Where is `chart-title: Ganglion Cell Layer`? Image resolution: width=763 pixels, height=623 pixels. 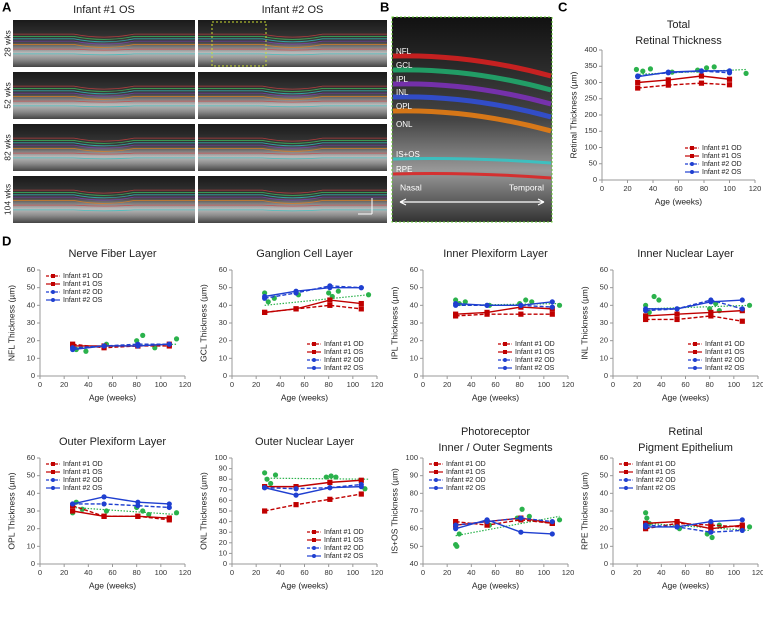 chart-title: Ganglion Cell Layer is located at coordinates (304, 254).